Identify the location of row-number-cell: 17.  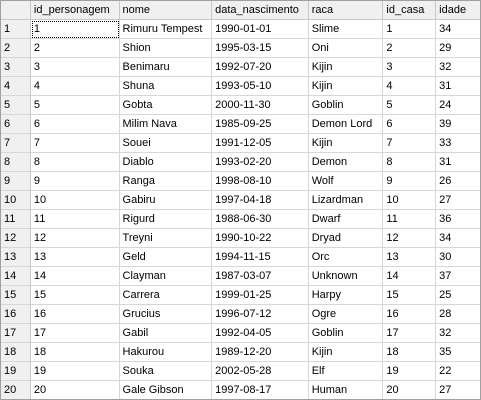
(16, 333).